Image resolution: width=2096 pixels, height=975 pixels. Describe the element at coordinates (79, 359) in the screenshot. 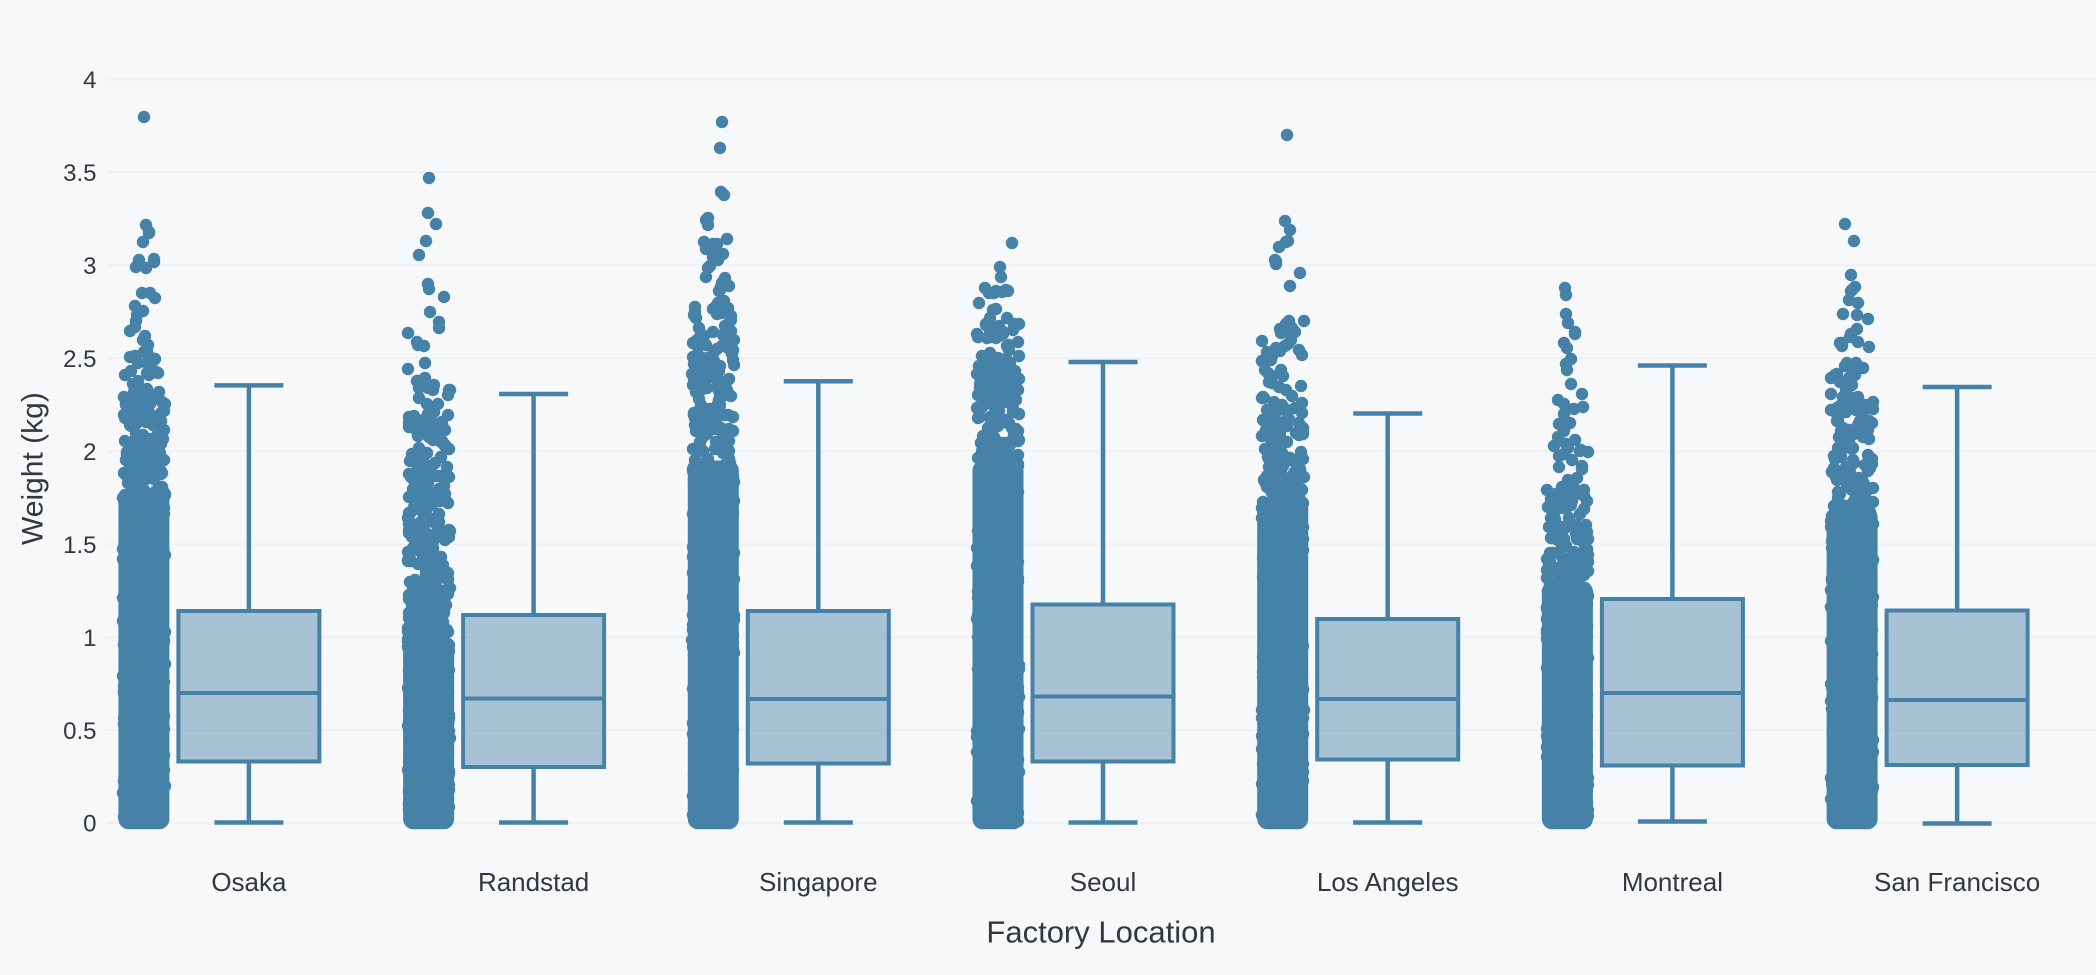

I see `svg-text: 2.5` at that location.